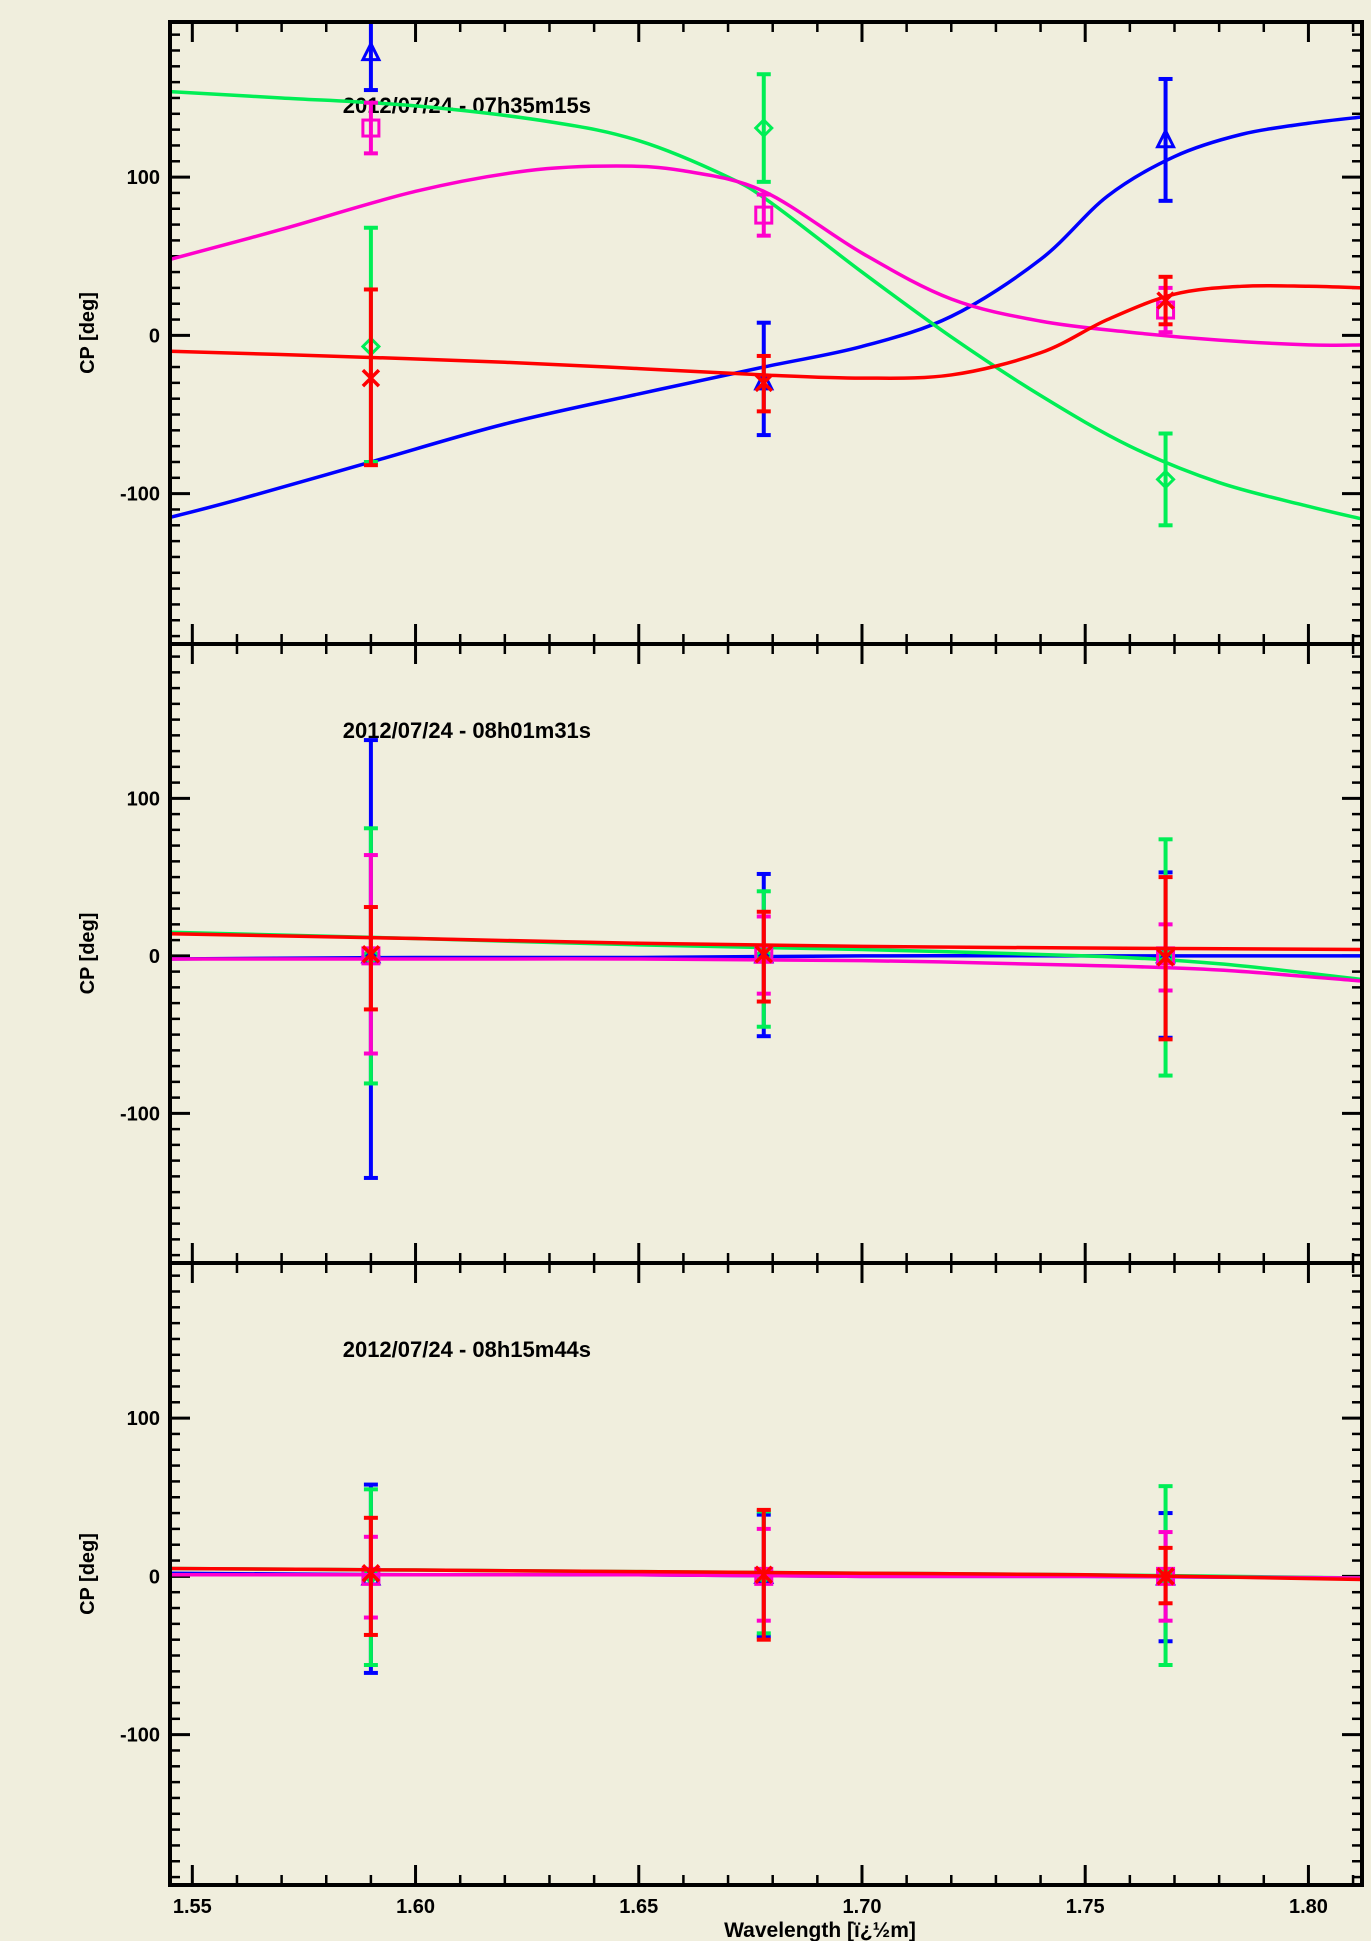 The image size is (1371, 1941). Describe the element at coordinates (750, 1907) in the screenshot. I see `x-tick-labels: 1.55 1.60 1.65 1.70 1.75 1.80` at that location.